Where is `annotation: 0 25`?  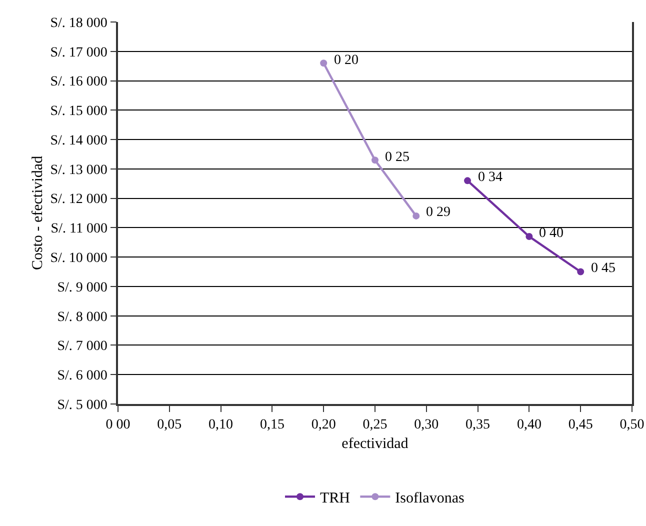 annotation: 0 25 is located at coordinates (397, 157).